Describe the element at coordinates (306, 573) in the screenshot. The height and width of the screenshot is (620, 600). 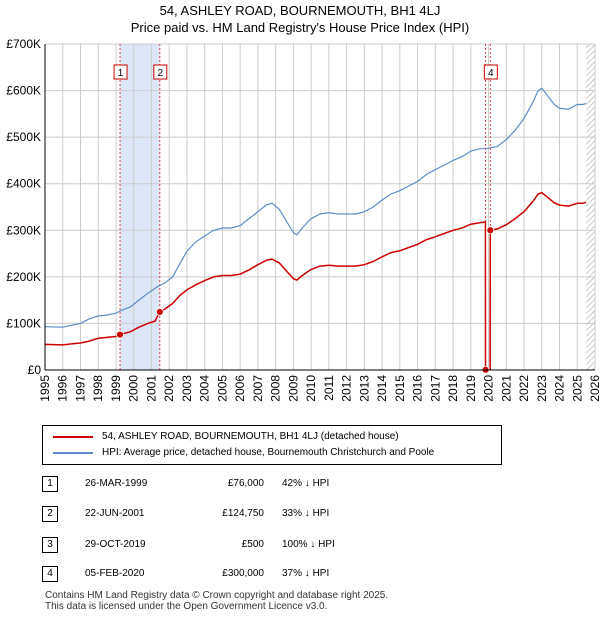
I see `sale-hpi-delta: 37% ↓ HPI` at that location.